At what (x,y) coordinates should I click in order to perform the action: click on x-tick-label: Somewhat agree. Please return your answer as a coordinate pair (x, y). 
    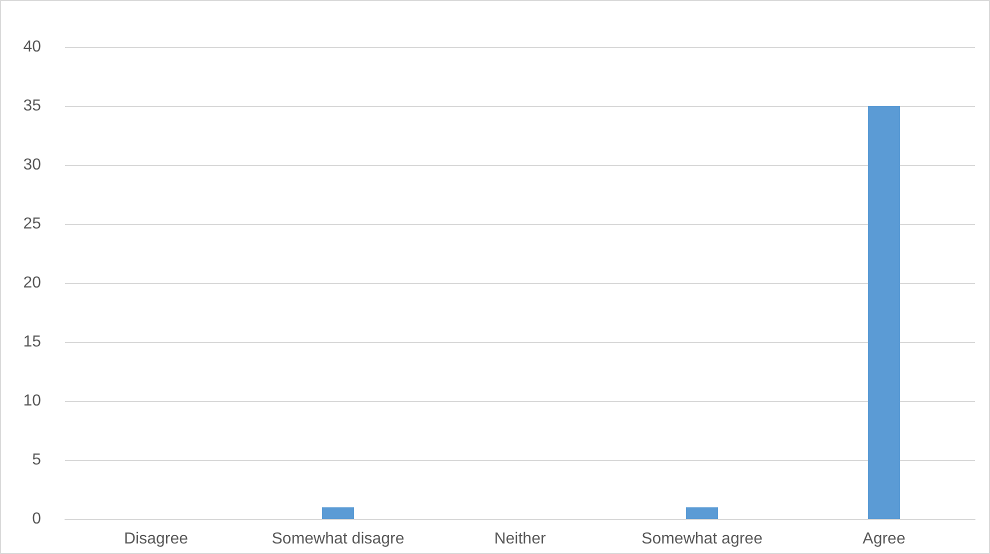
    Looking at the image, I should click on (702, 539).